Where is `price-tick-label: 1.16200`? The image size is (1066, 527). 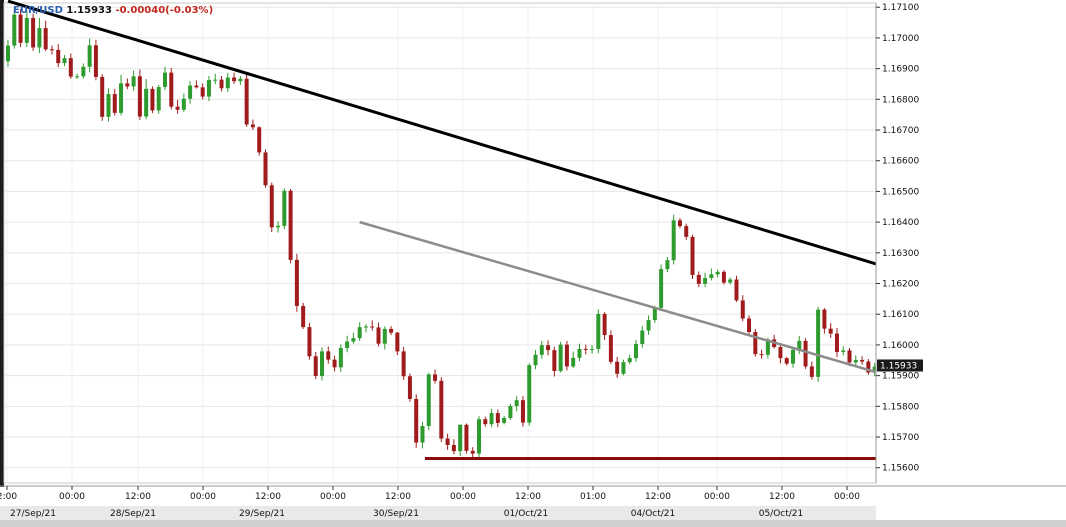
price-tick-label: 1.16200 is located at coordinates (900, 285).